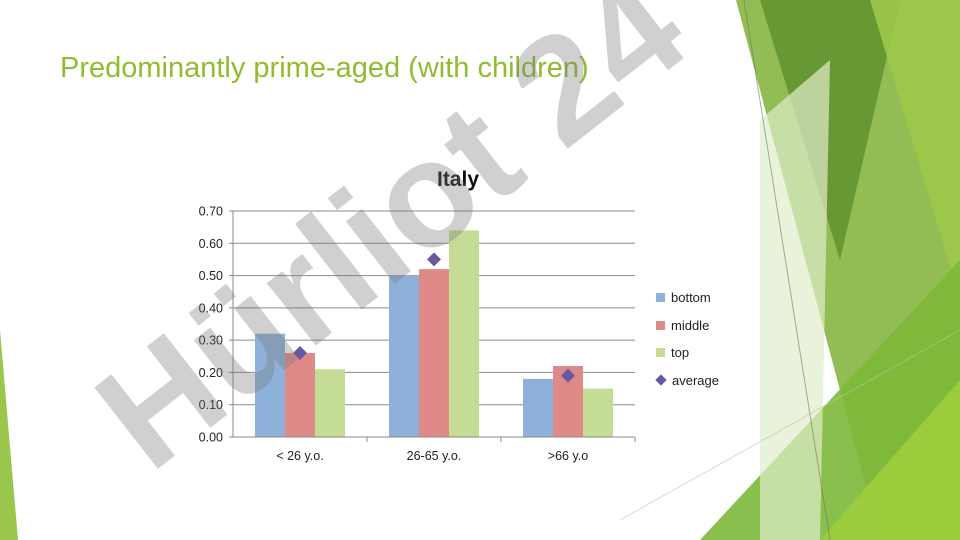  Describe the element at coordinates (299, 456) in the screenshot. I see `x-tick-label: < 26 y.o.` at that location.